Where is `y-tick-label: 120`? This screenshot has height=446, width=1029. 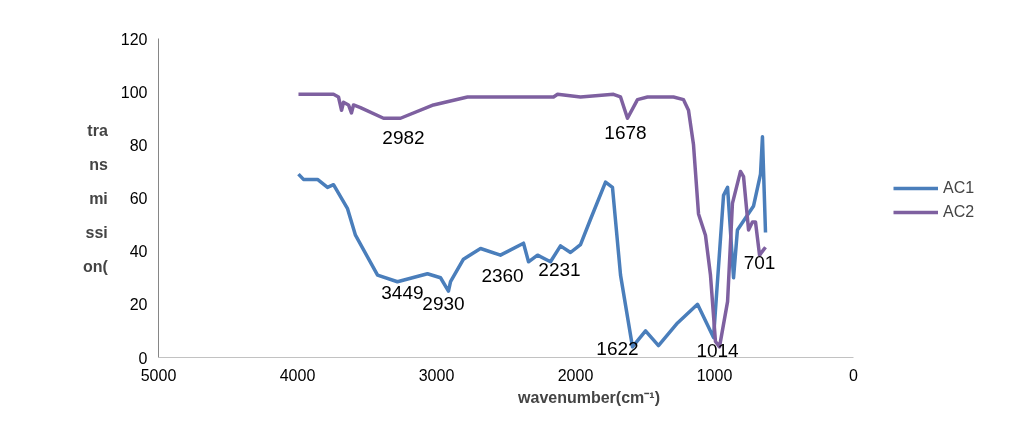 y-tick-label: 120 is located at coordinates (134, 39).